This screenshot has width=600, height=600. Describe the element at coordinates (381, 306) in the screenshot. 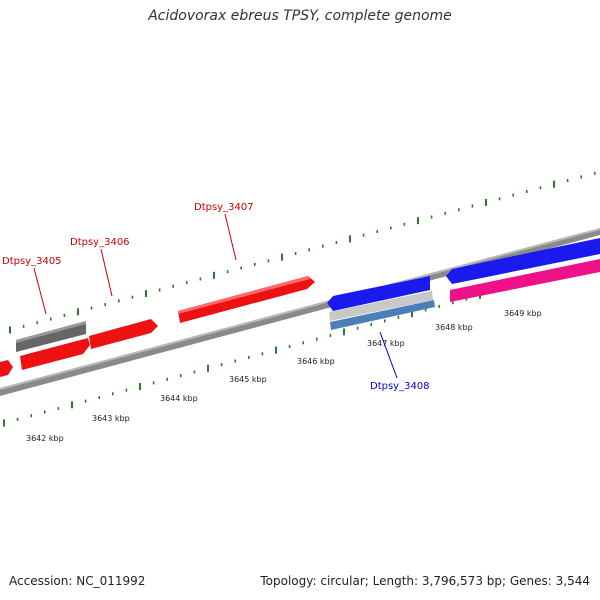

I see `gene-dtpsy-3408-light` at that location.